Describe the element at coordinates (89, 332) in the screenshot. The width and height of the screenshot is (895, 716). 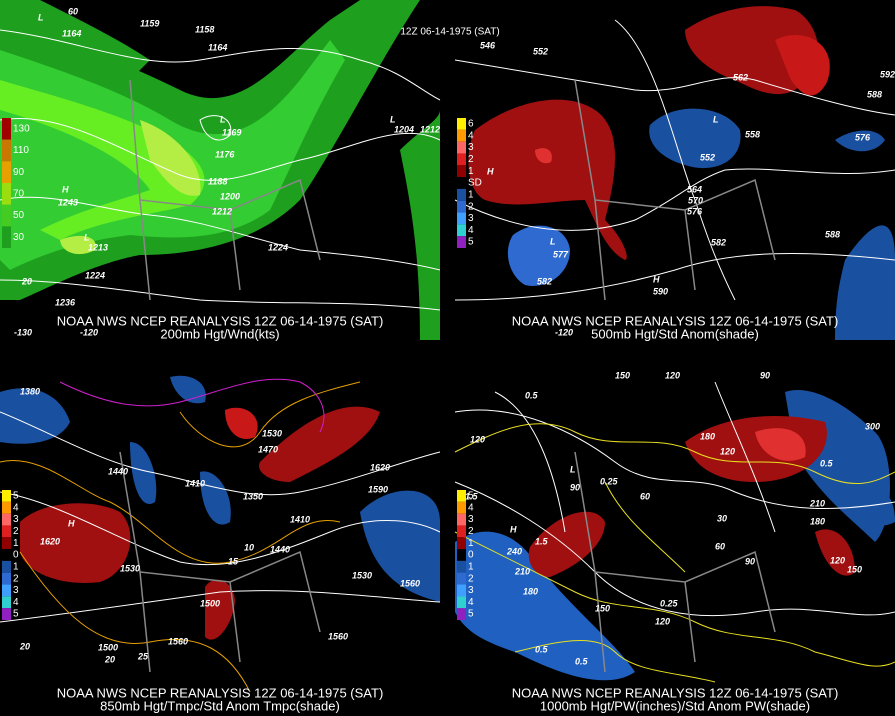
I see `contour-label: -120` at that location.